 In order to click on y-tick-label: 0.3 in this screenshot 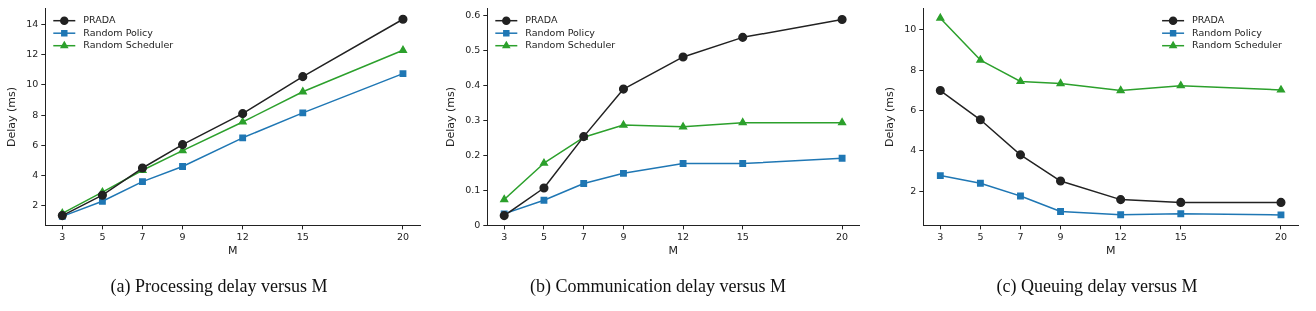, I will do `click(473, 120)`.